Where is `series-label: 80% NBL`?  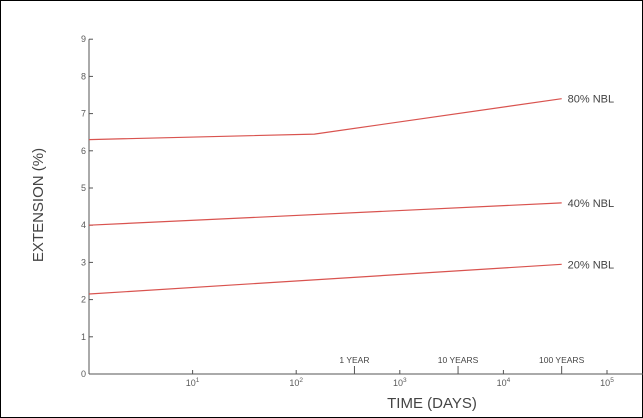
series-label: 80% NBL is located at coordinates (591, 100).